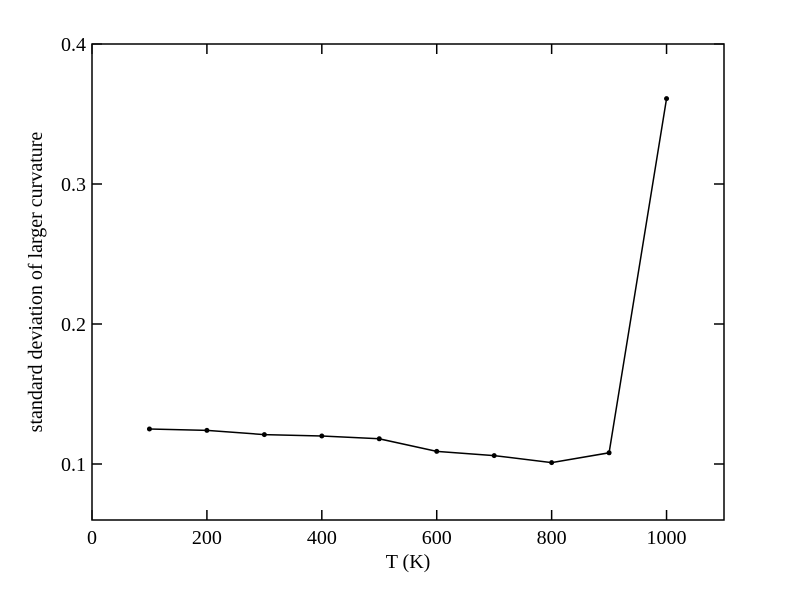 The image size is (792, 612). I want to click on y-tick-label: 0.3, so click(73, 185).